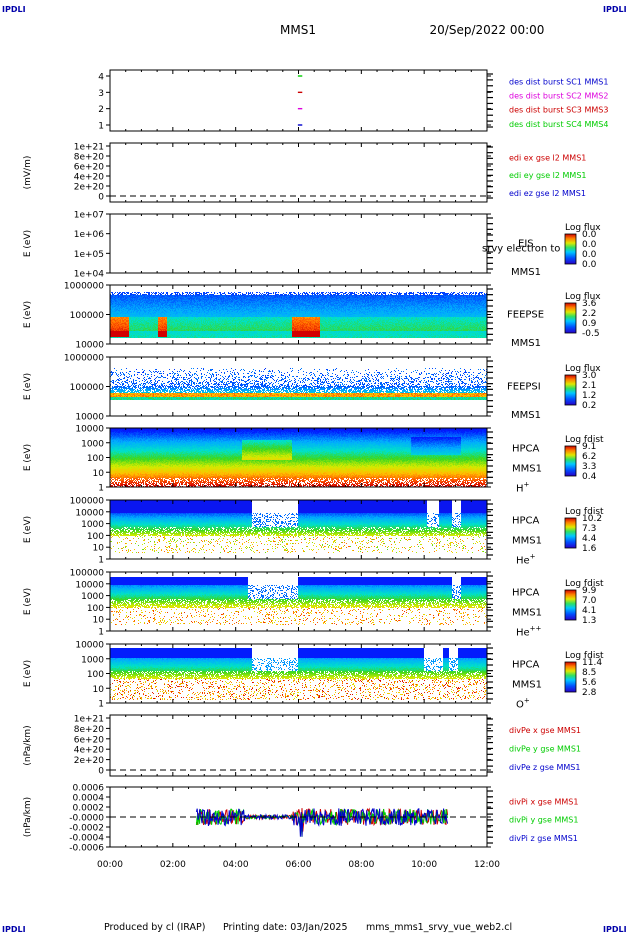 This screenshot has width=630, height=934. What do you see at coordinates (523, 704) in the screenshot?
I see `side-label-species-hpca_o: O+` at bounding box center [523, 704].